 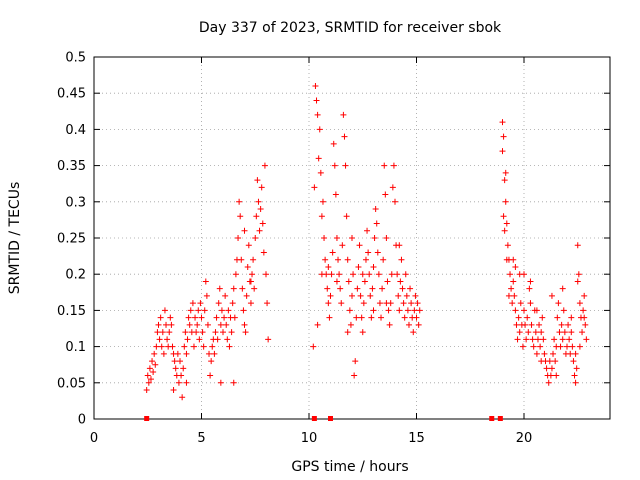 I want to click on x-tick-label: 5, so click(x=201, y=438).